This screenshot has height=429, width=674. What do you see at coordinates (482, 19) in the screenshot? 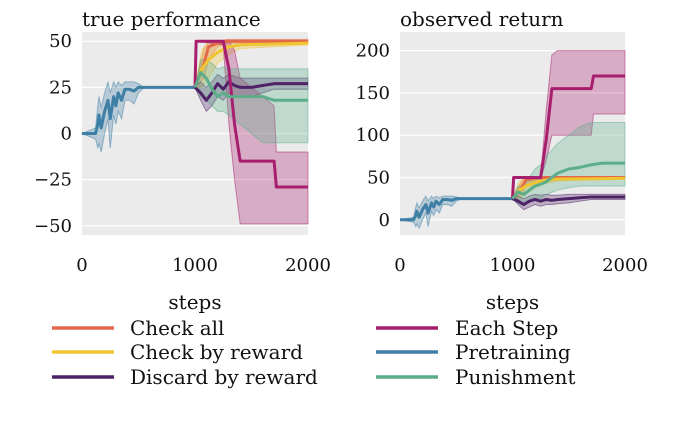
I see `panel-title: observed return` at bounding box center [482, 19].